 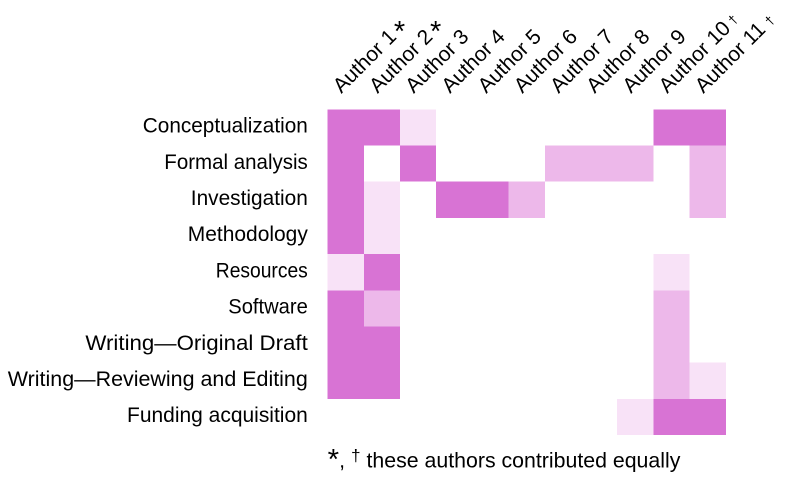 What do you see at coordinates (225, 126) in the screenshot?
I see `svg-text: Conceptualization` at bounding box center [225, 126].